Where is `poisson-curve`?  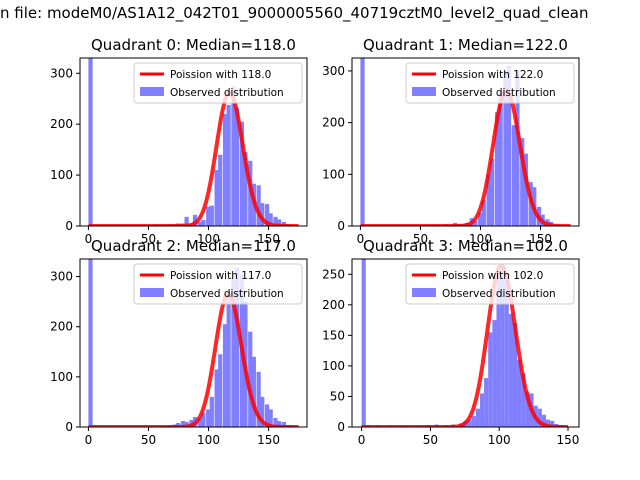
poisson-curve is located at coordinates (193, 359).